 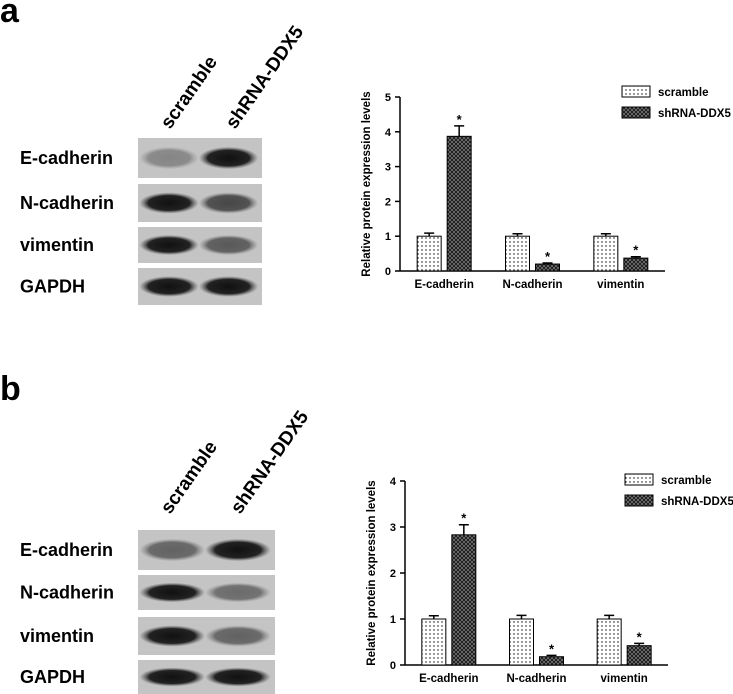 I want to click on panel-label: b, so click(x=10, y=389).